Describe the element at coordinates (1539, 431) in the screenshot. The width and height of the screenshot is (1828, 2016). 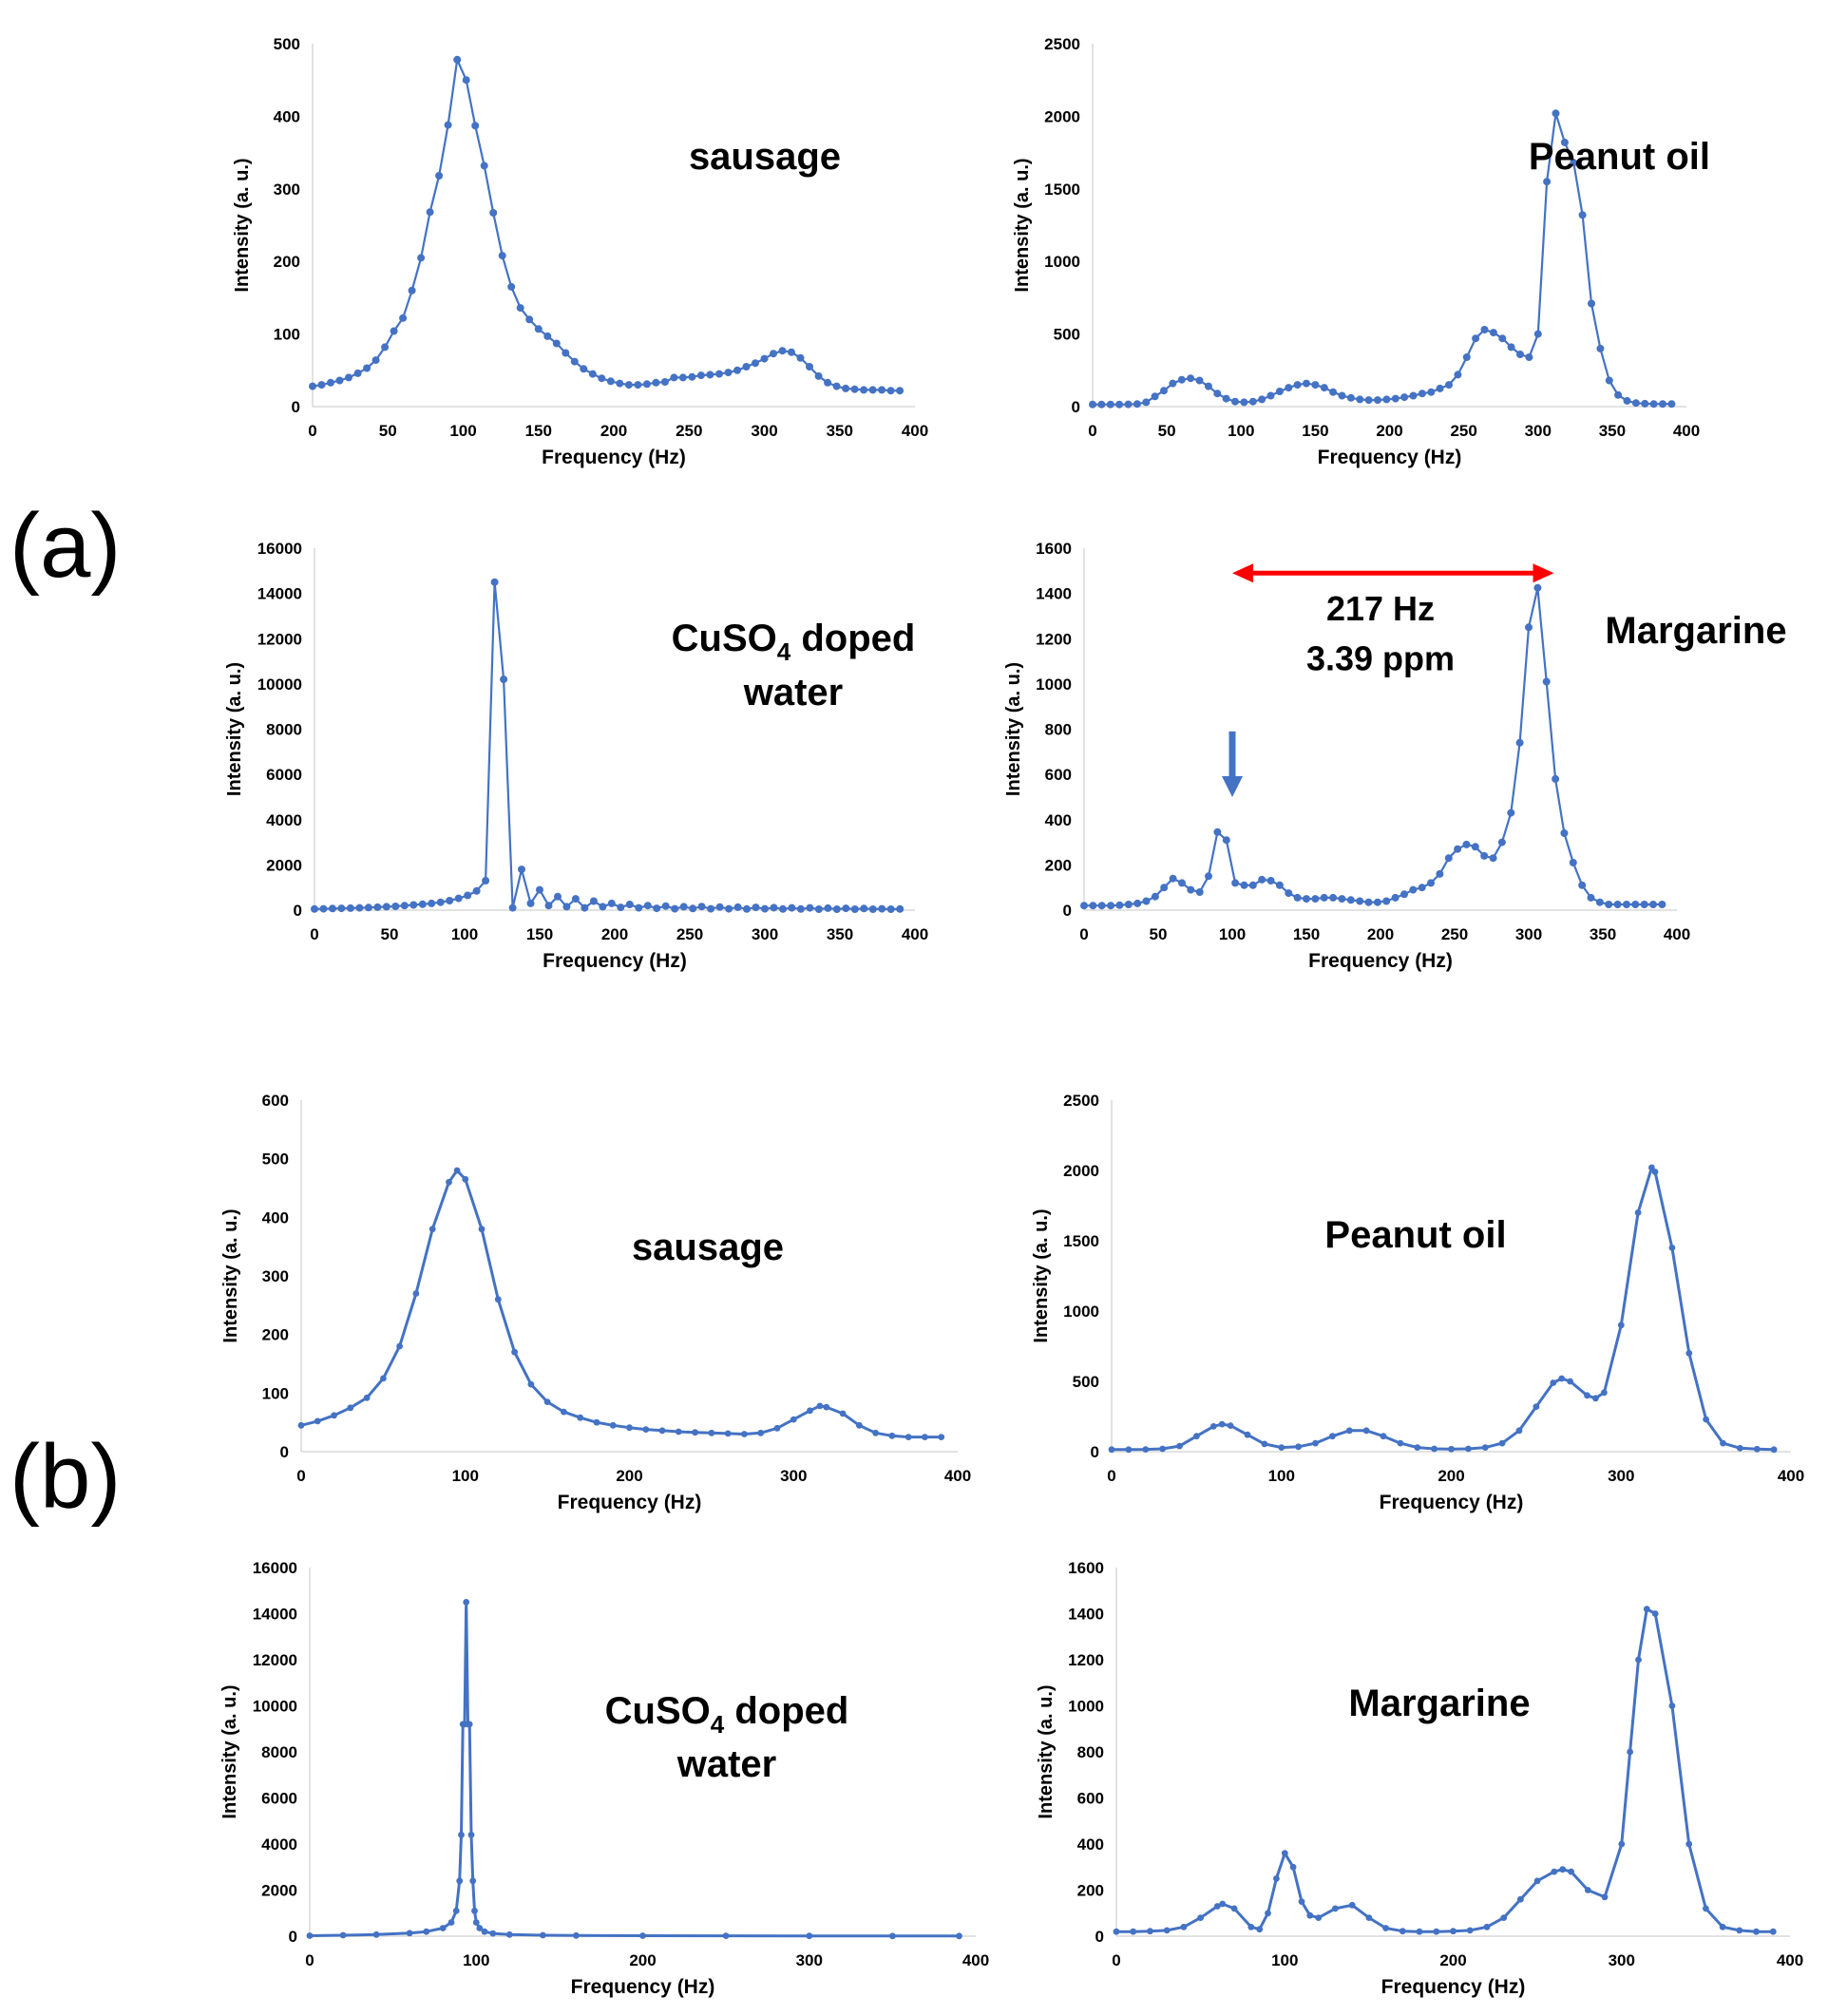
I see `x-tick-label: 300` at that location.